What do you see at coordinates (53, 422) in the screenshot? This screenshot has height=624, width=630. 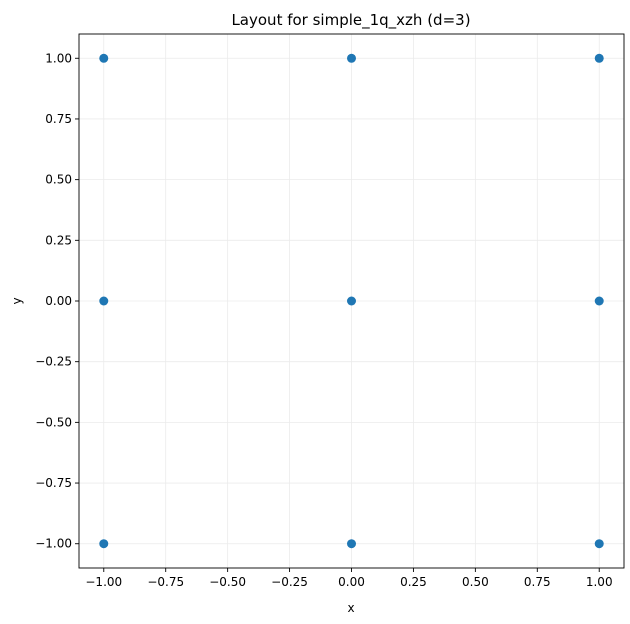 I see `y-tick-label: −0.50` at bounding box center [53, 422].